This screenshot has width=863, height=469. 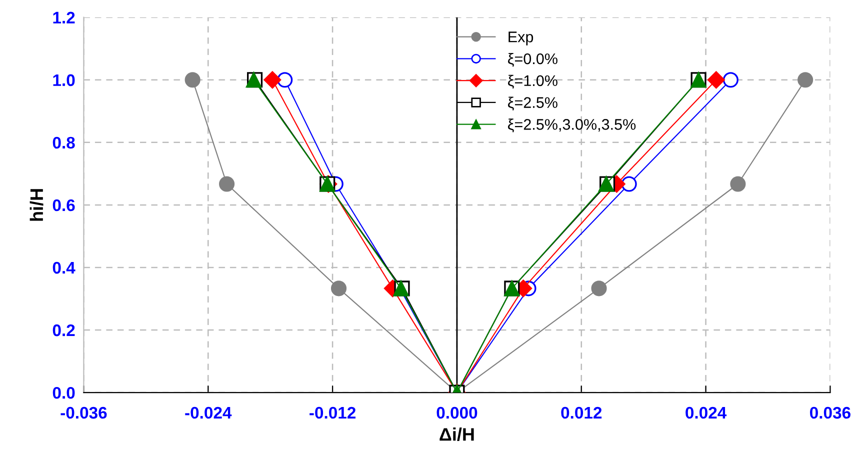 I want to click on y-tick-label: 0.0, so click(x=63, y=392).